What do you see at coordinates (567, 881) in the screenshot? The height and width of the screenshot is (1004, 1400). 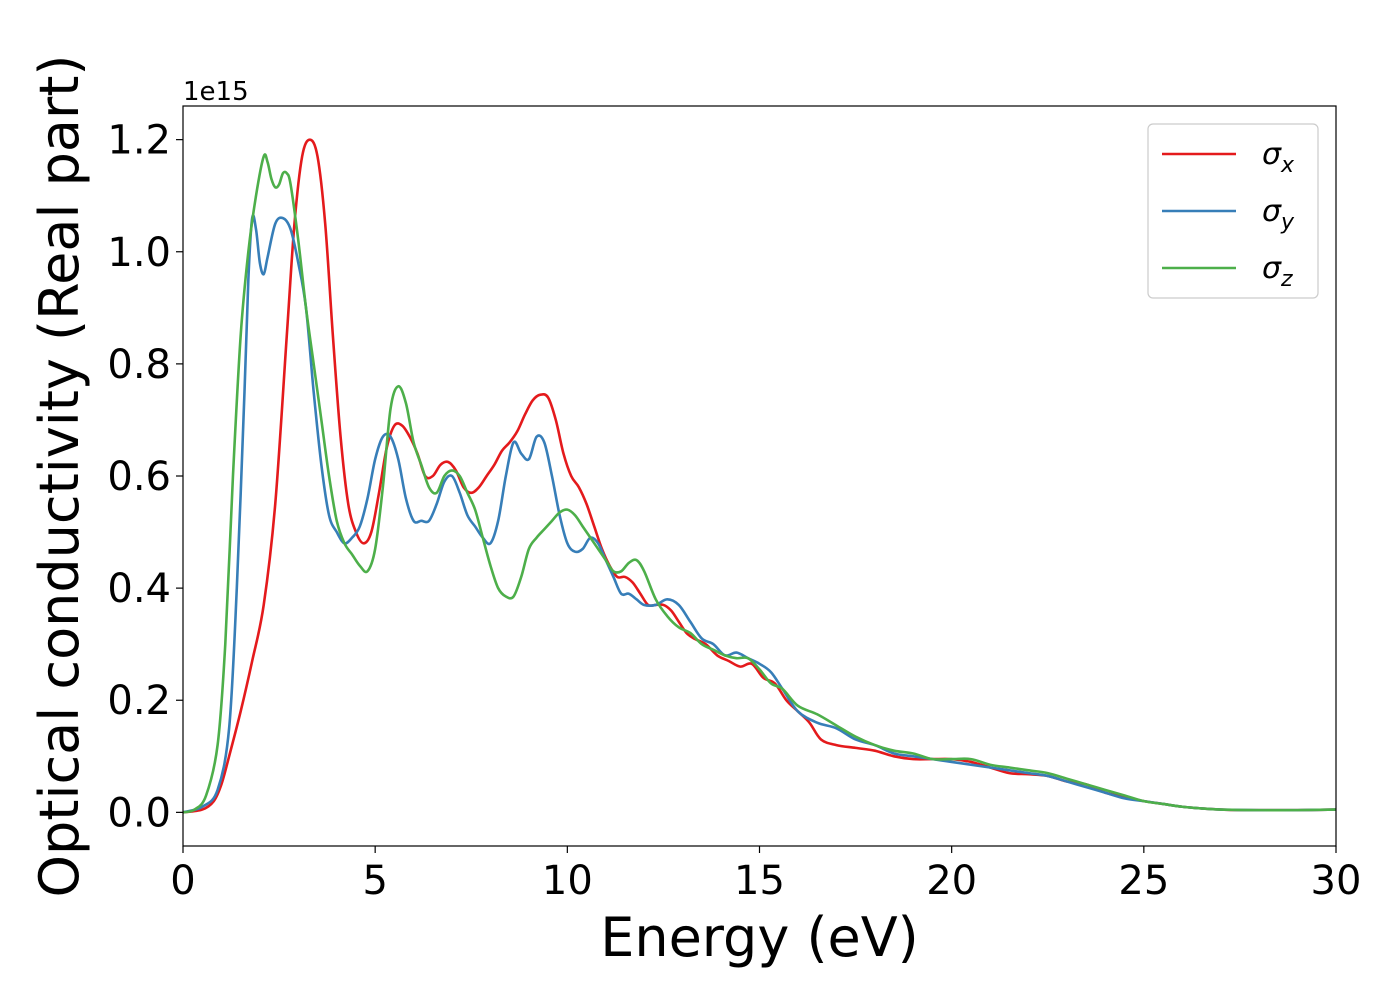 I see `x-tick-label: 10` at bounding box center [567, 881].